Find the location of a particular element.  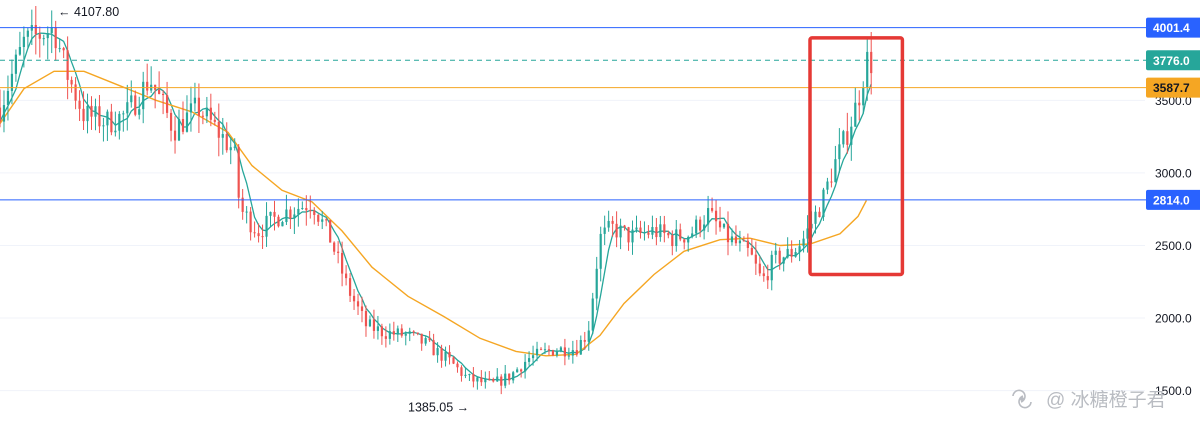

price-tag-label: 2814.0 is located at coordinates (1171, 200).